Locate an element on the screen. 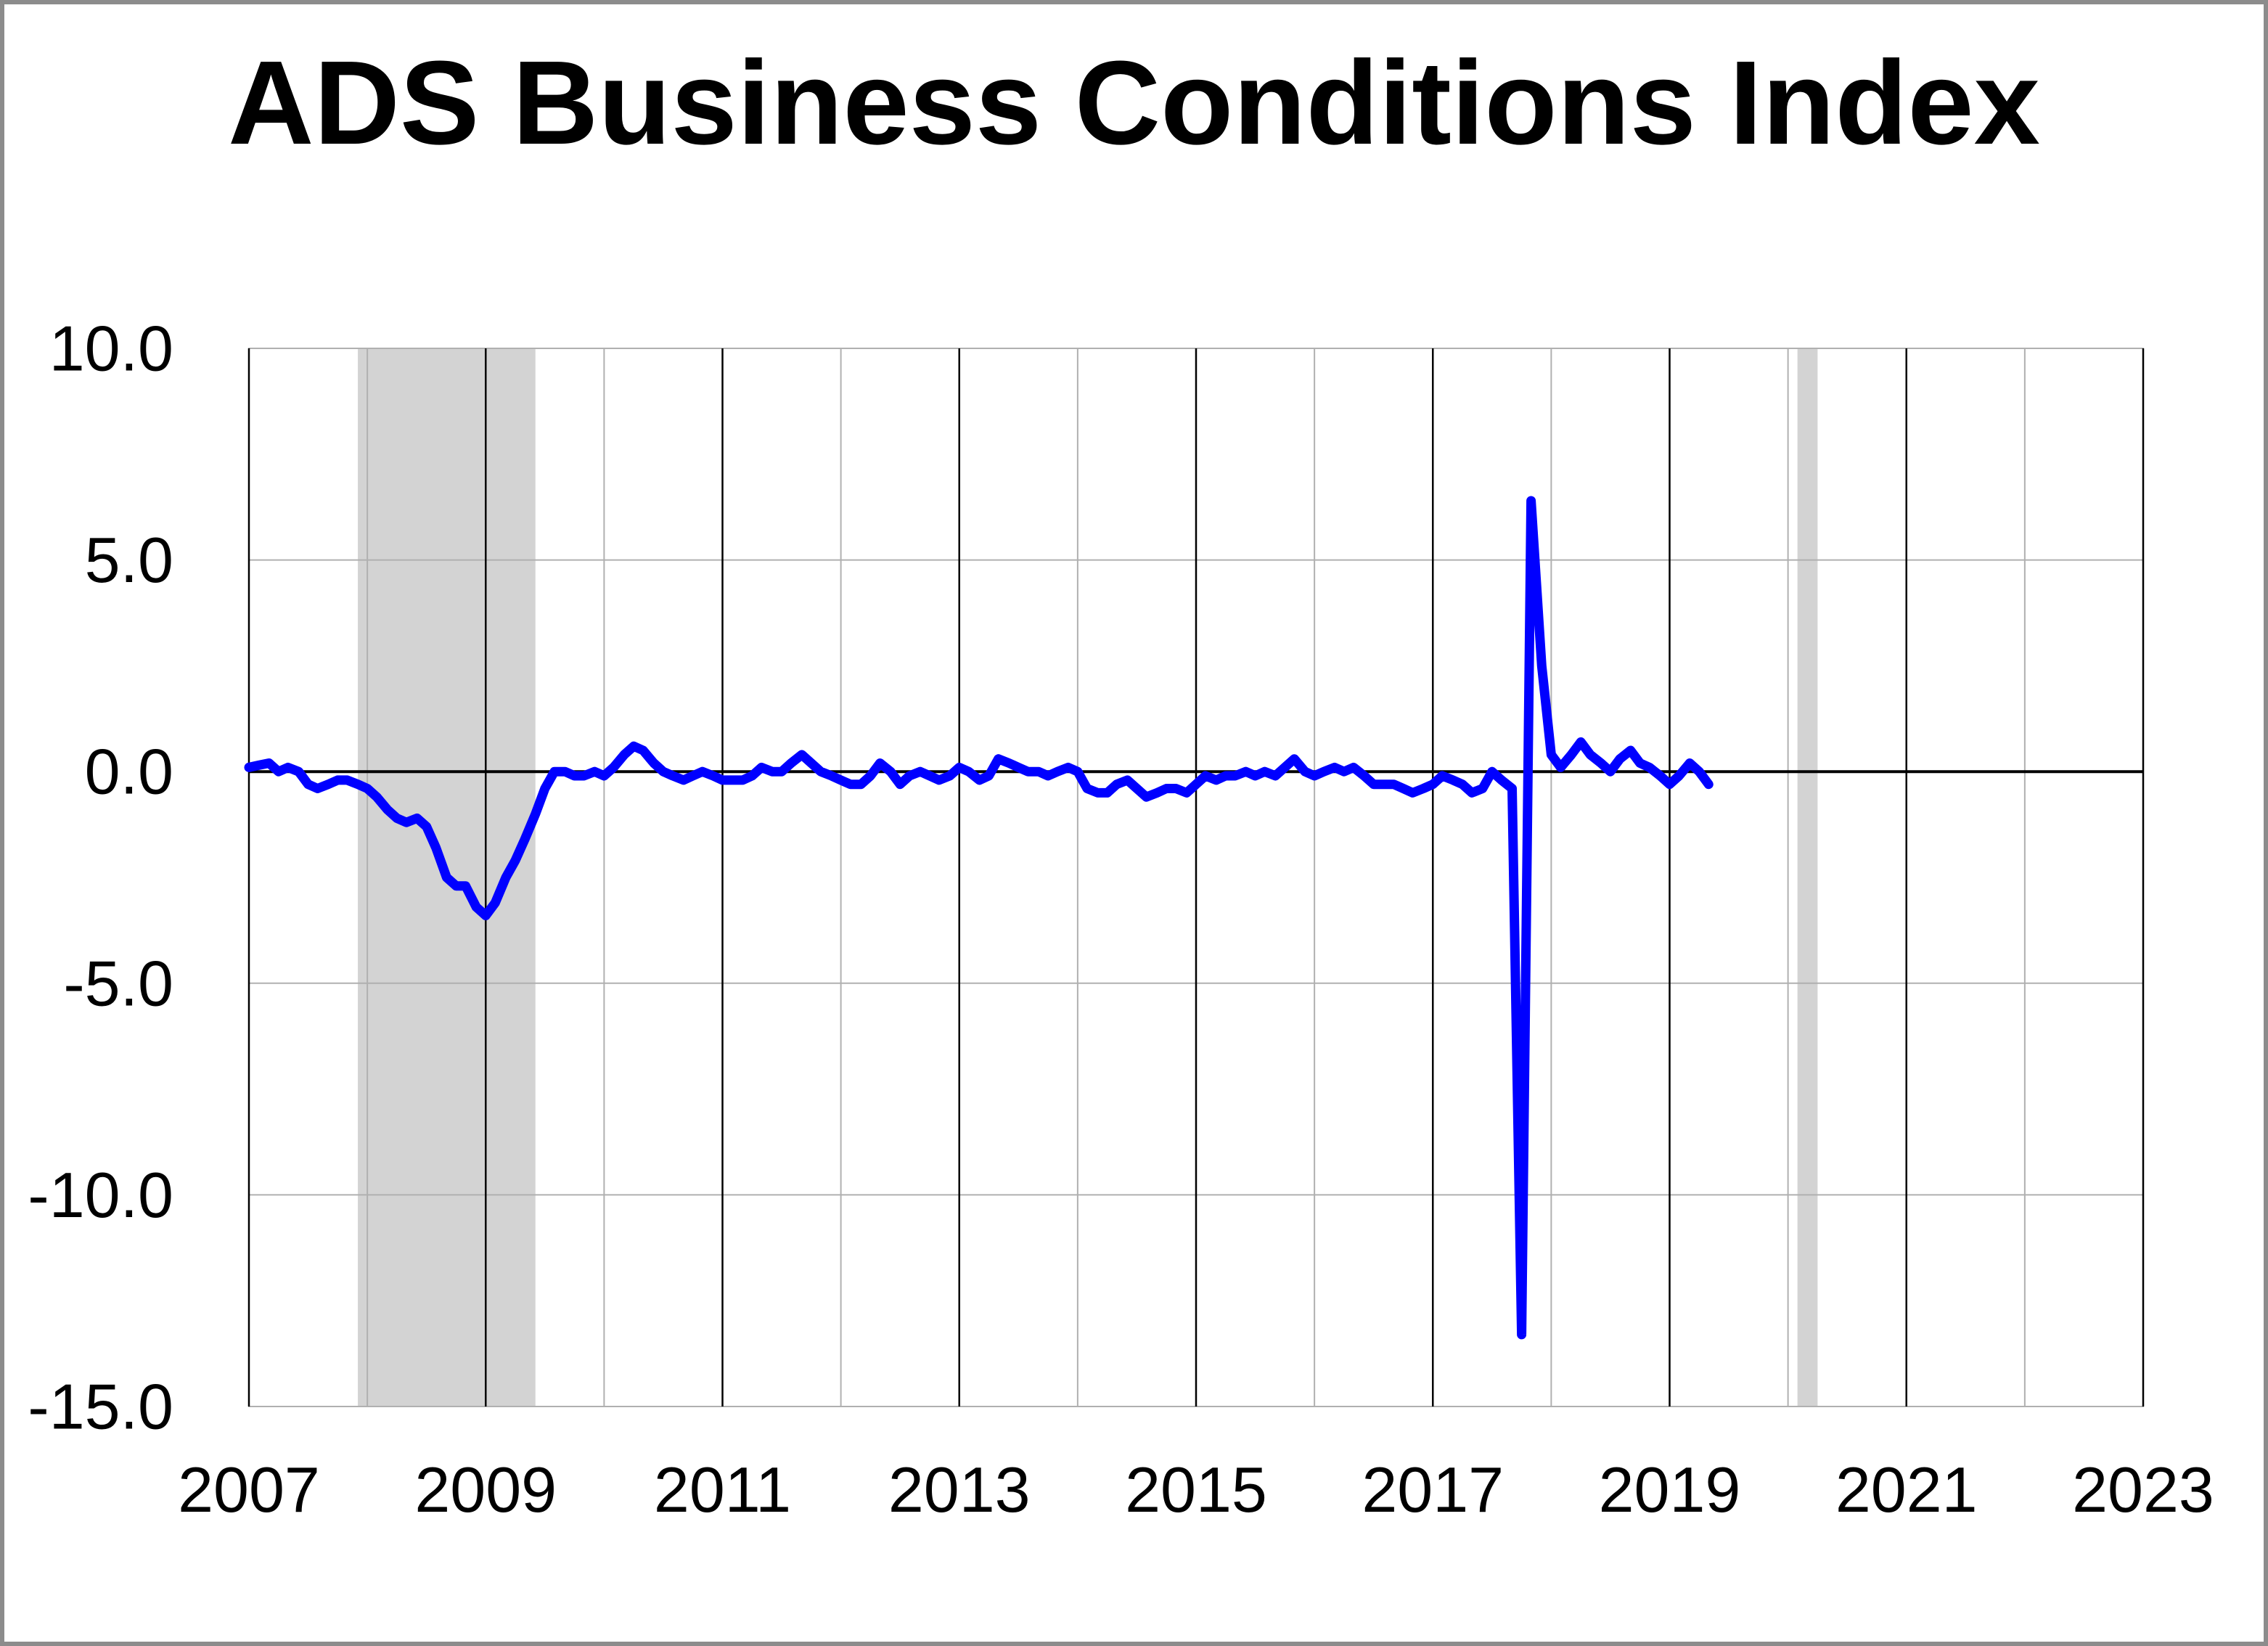  x-tick-label: 2009 is located at coordinates (485, 1490).